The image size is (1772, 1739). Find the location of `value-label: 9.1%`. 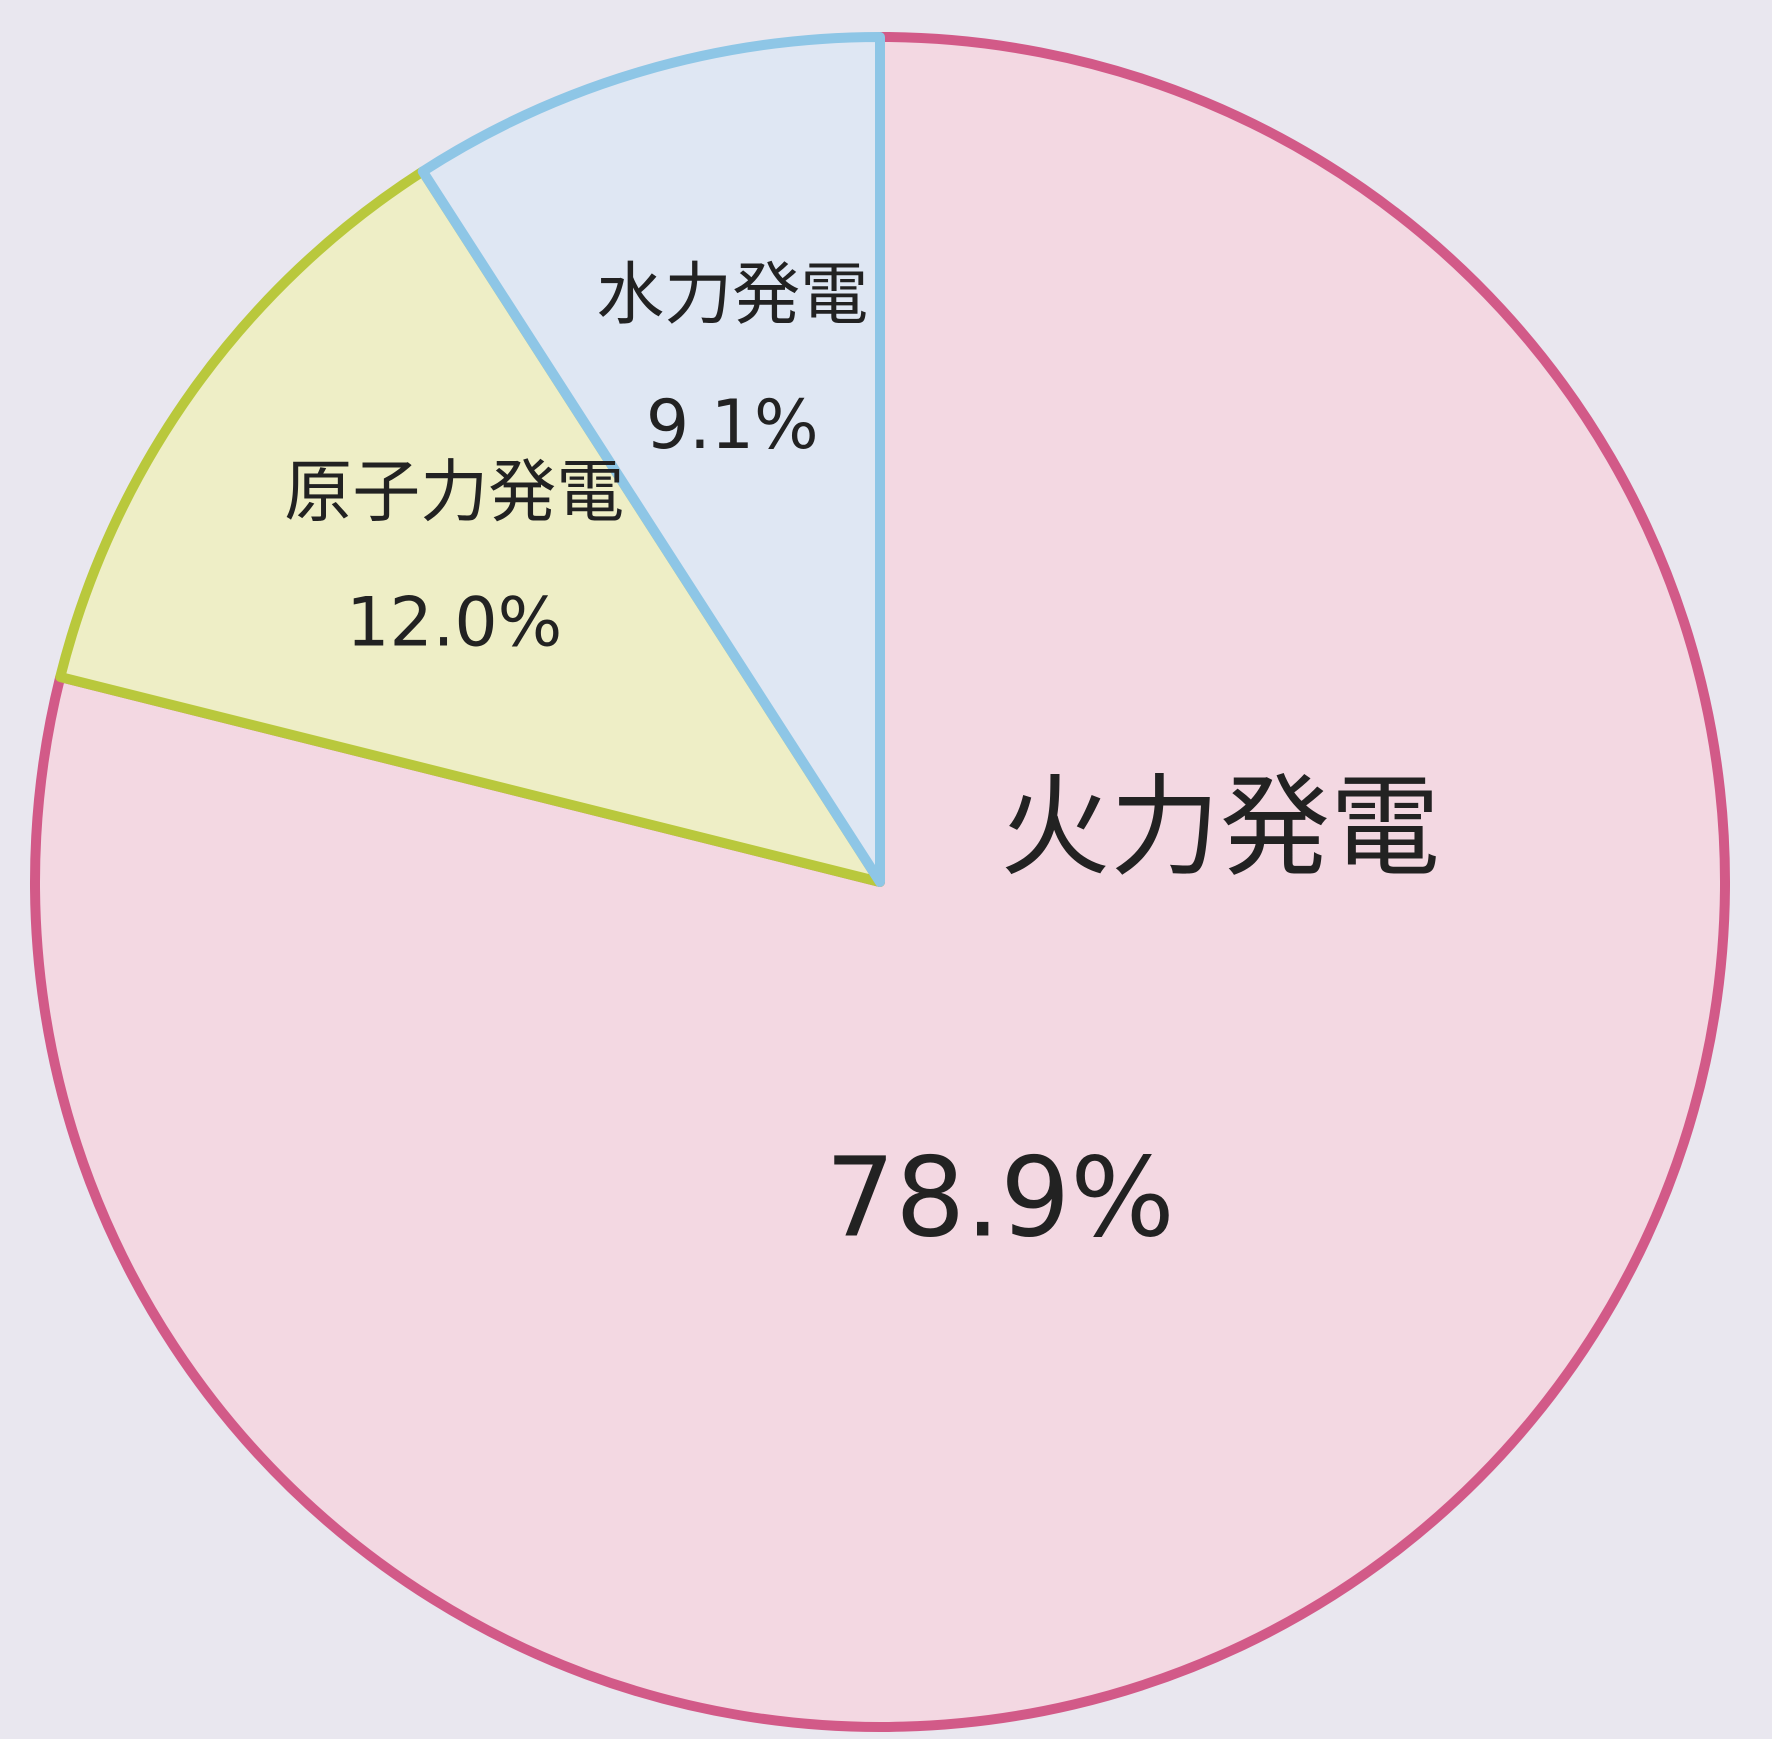

value-label: 9.1% is located at coordinates (732, 425).